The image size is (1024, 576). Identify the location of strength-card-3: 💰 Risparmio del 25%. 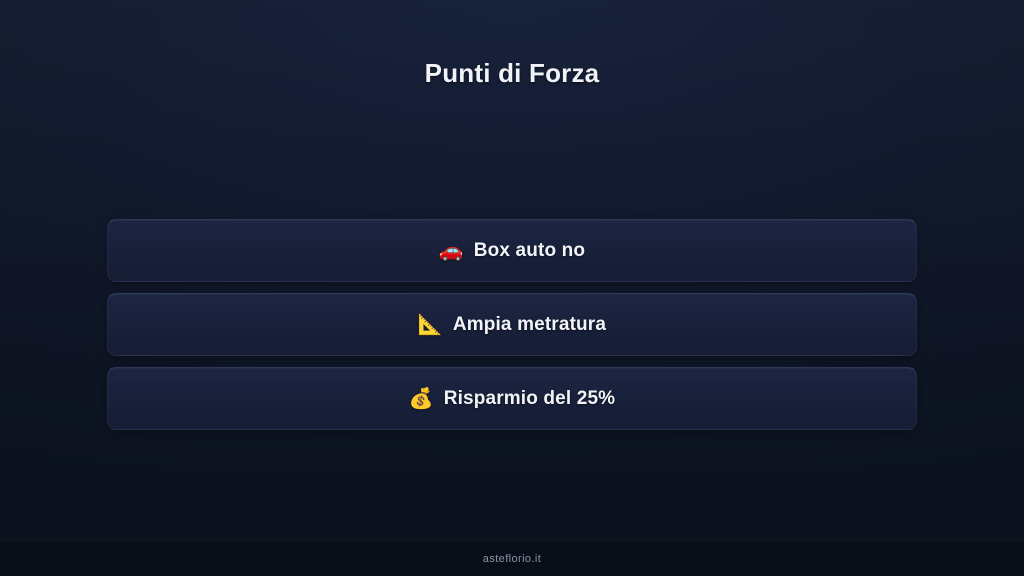
(512, 398).